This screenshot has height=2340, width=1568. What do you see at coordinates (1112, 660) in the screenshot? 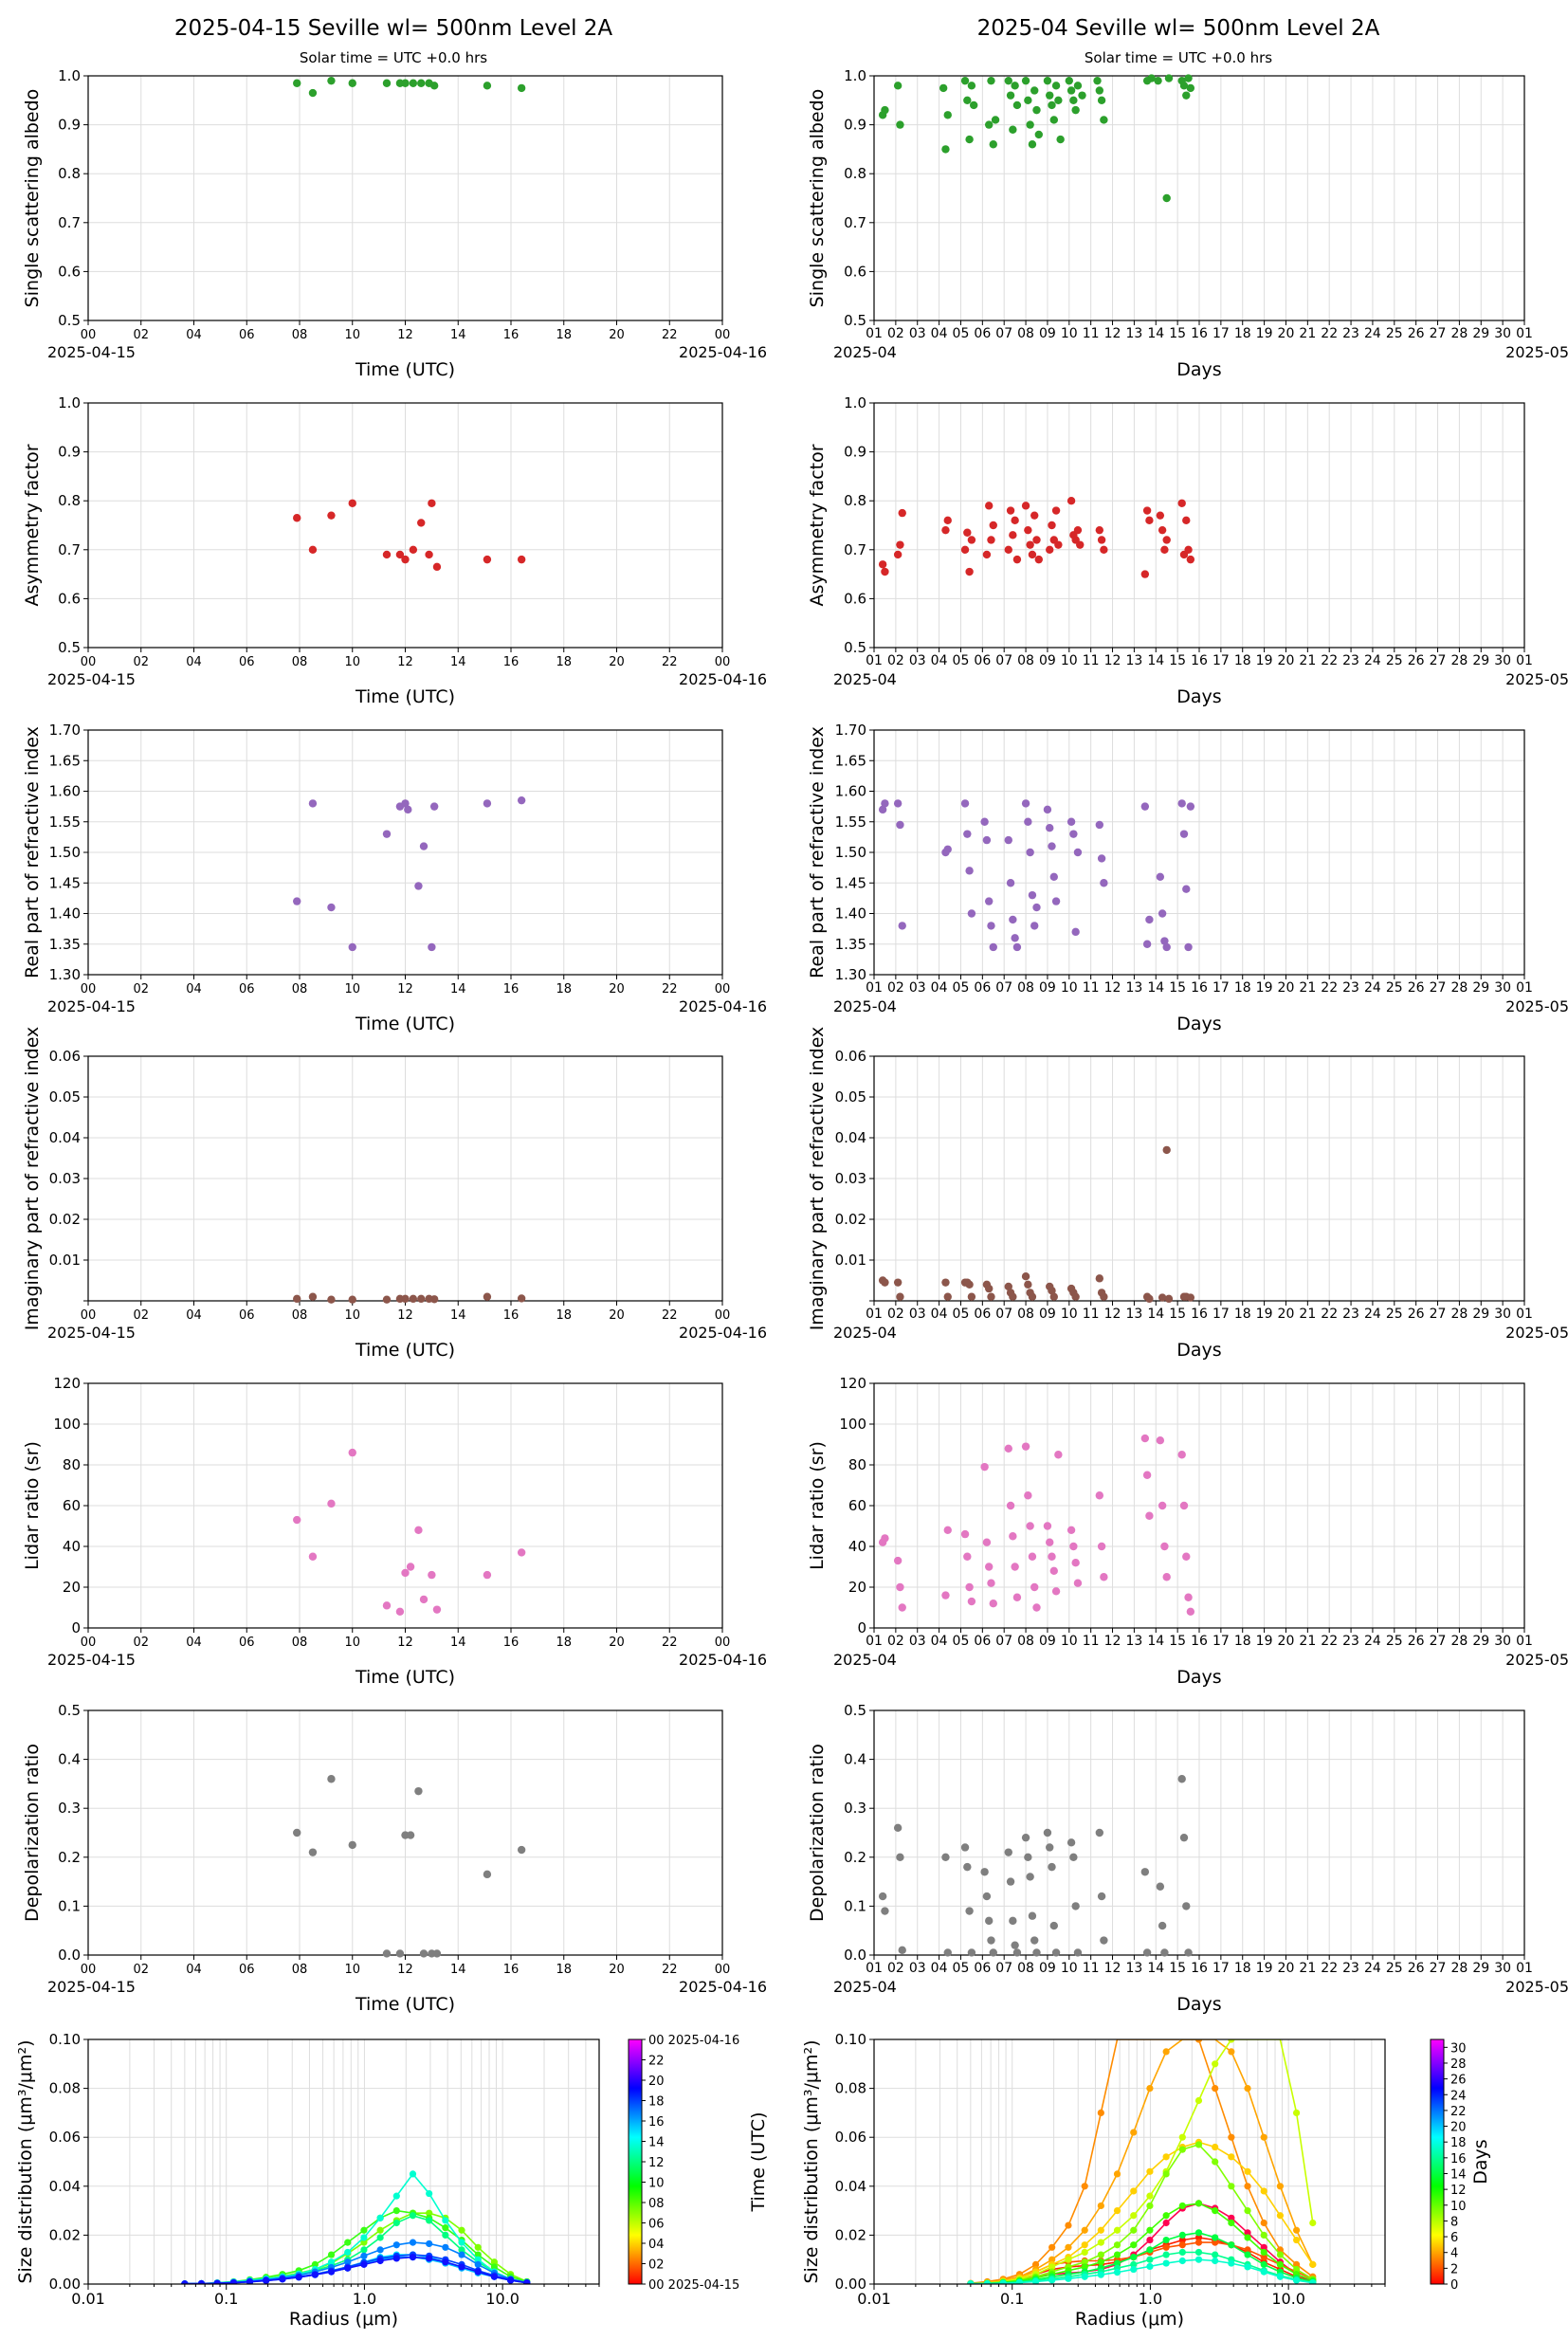
I see `x-tick-label: 12` at bounding box center [1112, 660].